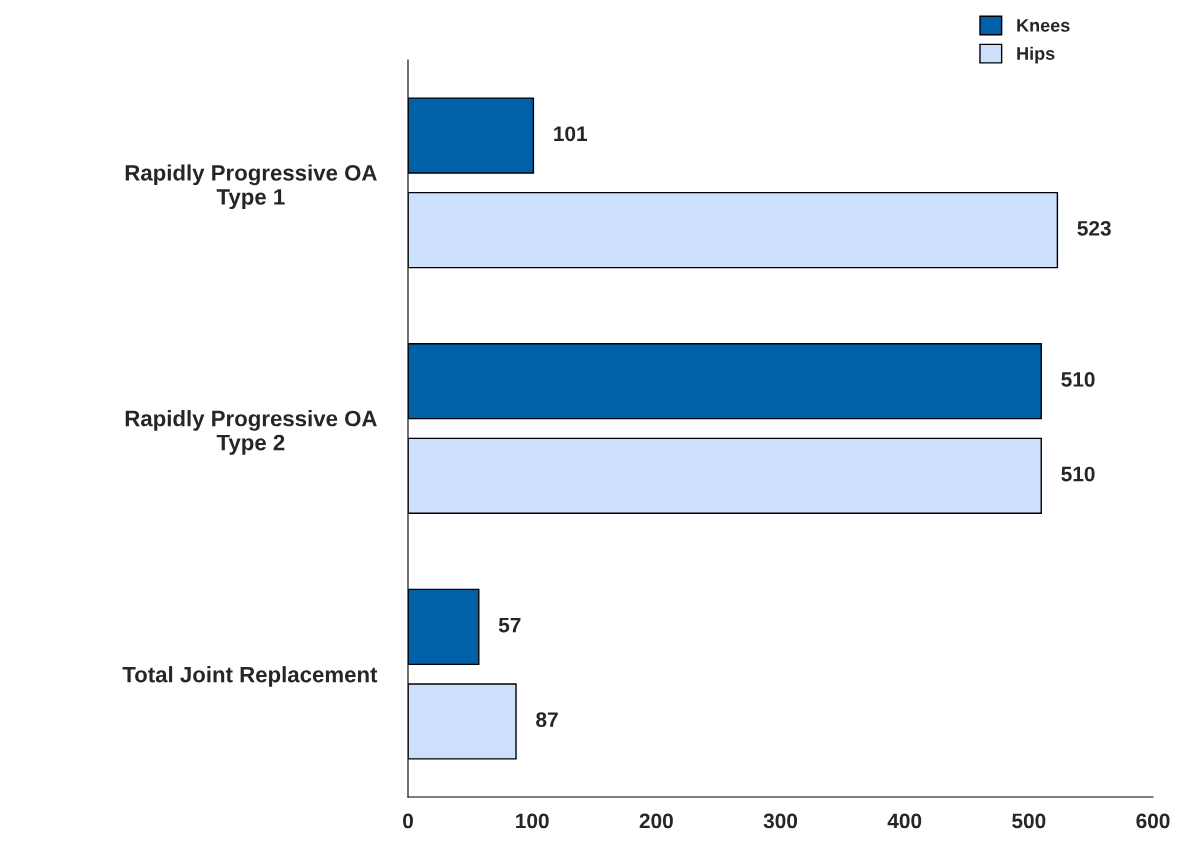 Image resolution: width=1181 pixels, height=851 pixels. What do you see at coordinates (408, 821) in the screenshot?
I see `x-tick-label: 0` at bounding box center [408, 821].